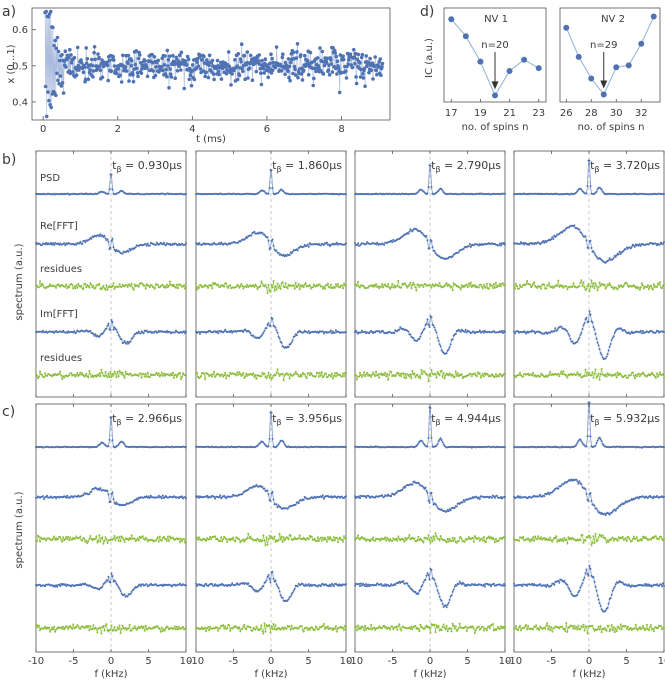 The image size is (665, 680). I want to click on spectra-column-1: tβ = 2.966µs, so click(111, 528).